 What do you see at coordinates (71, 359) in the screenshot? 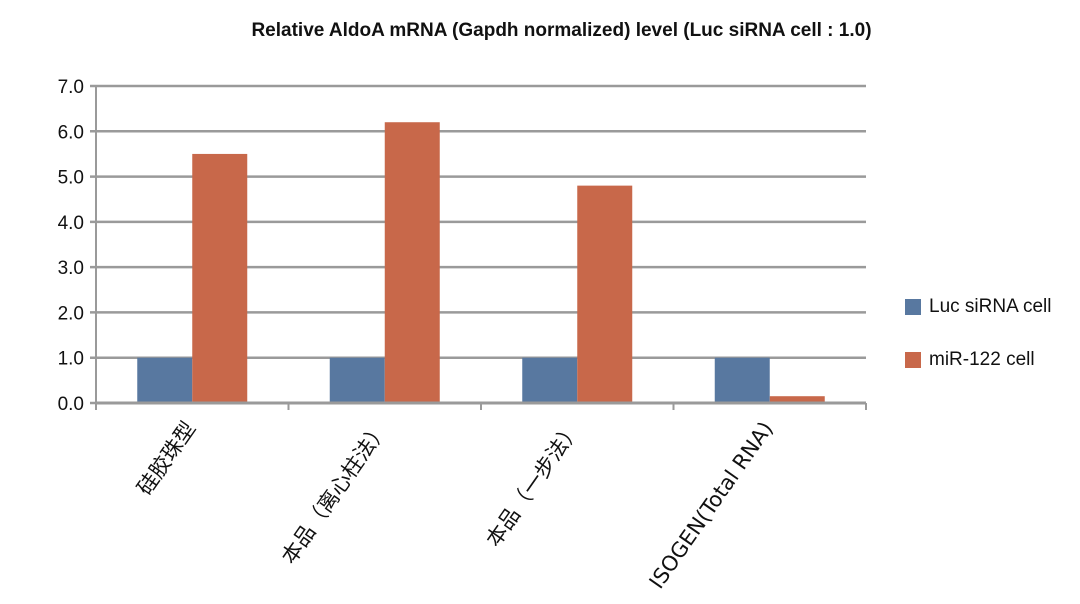
I see `y-tick-label: 1.0` at bounding box center [71, 359].